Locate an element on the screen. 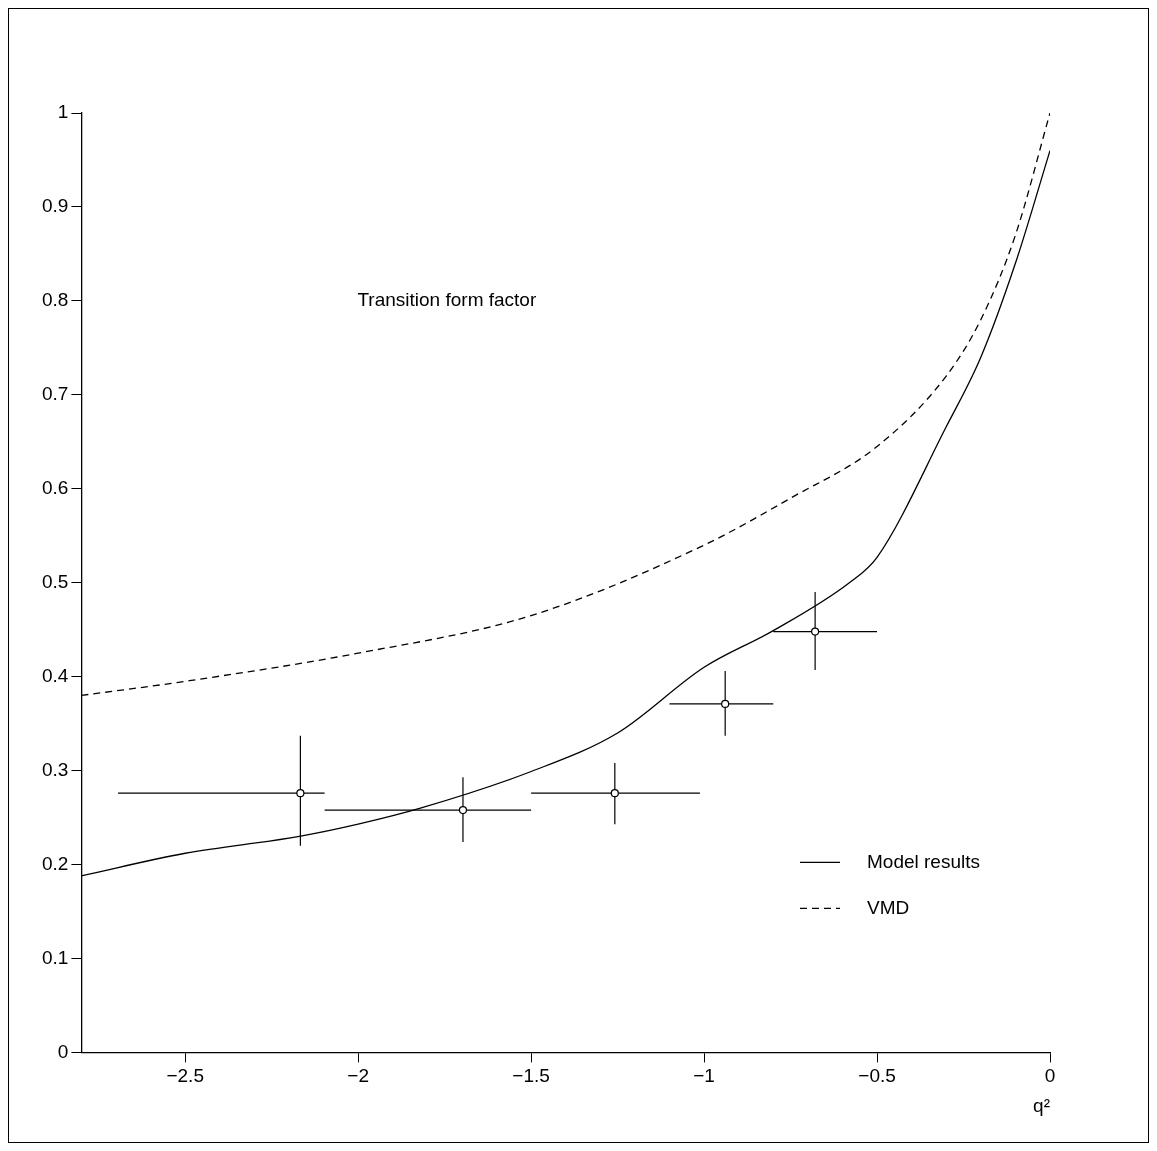  y-tick-label: 0.4 is located at coordinates (55, 675).